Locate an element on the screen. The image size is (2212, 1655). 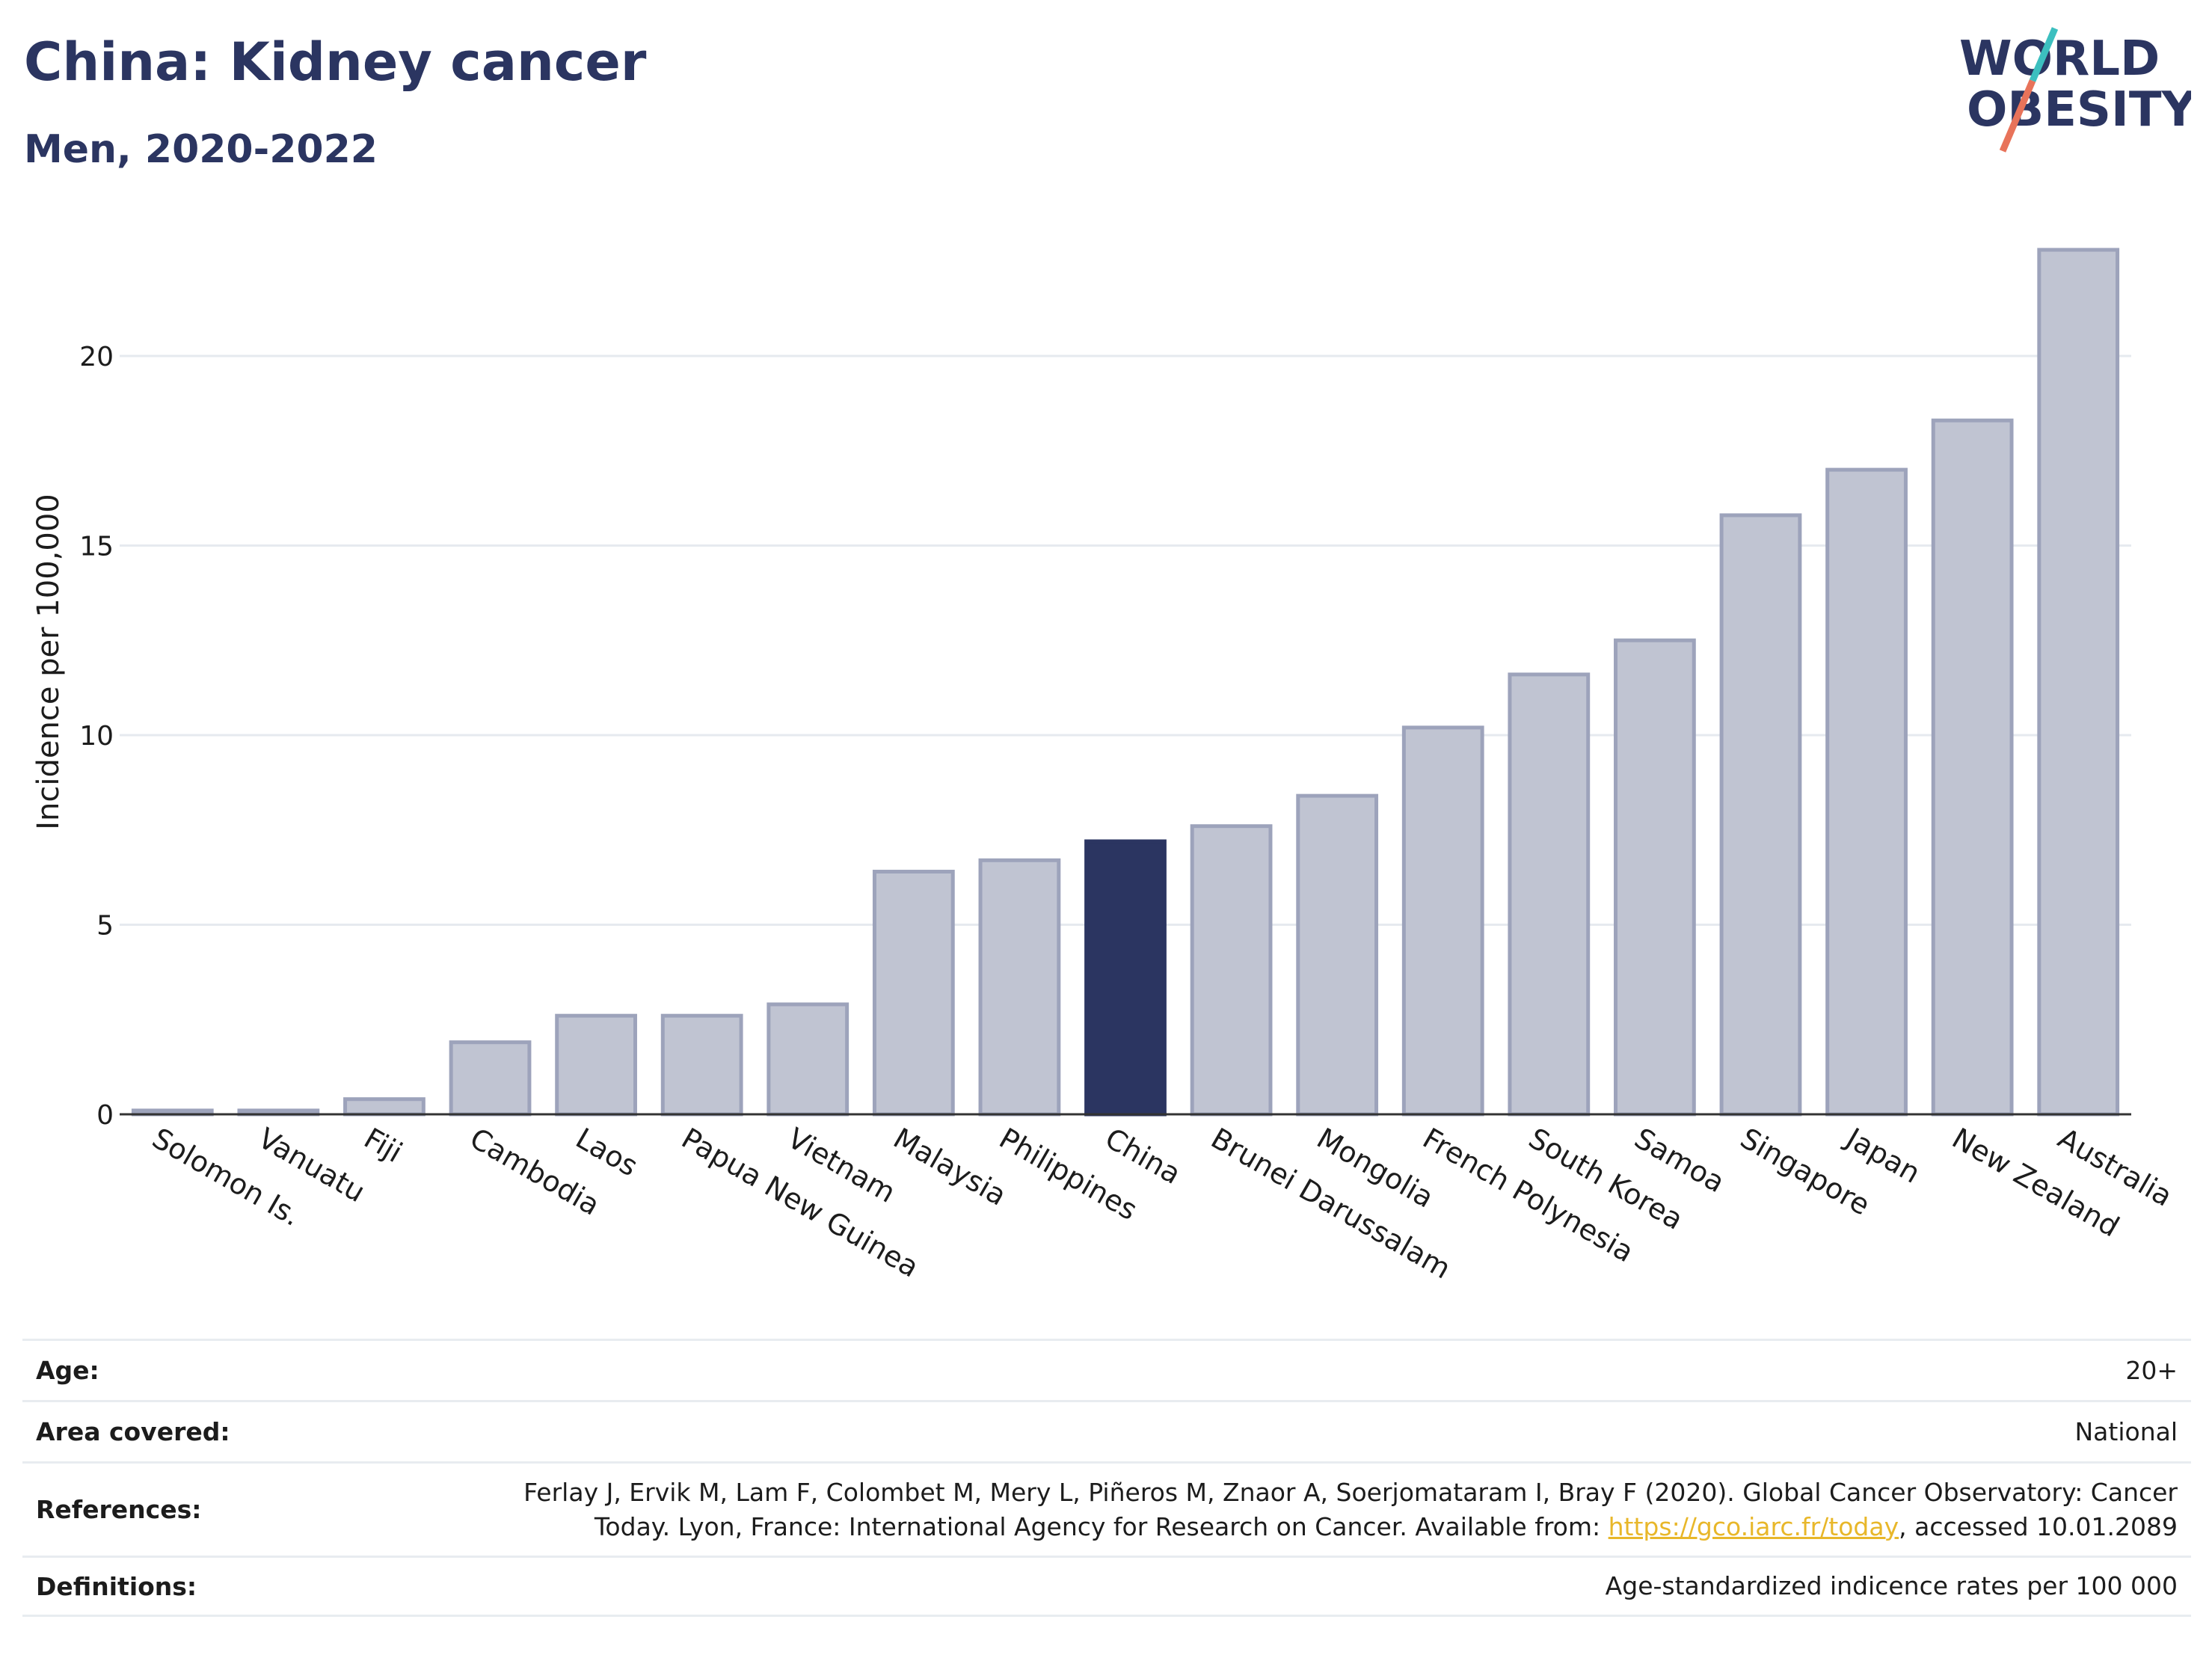
area-value: National is located at coordinates (2126, 1431).